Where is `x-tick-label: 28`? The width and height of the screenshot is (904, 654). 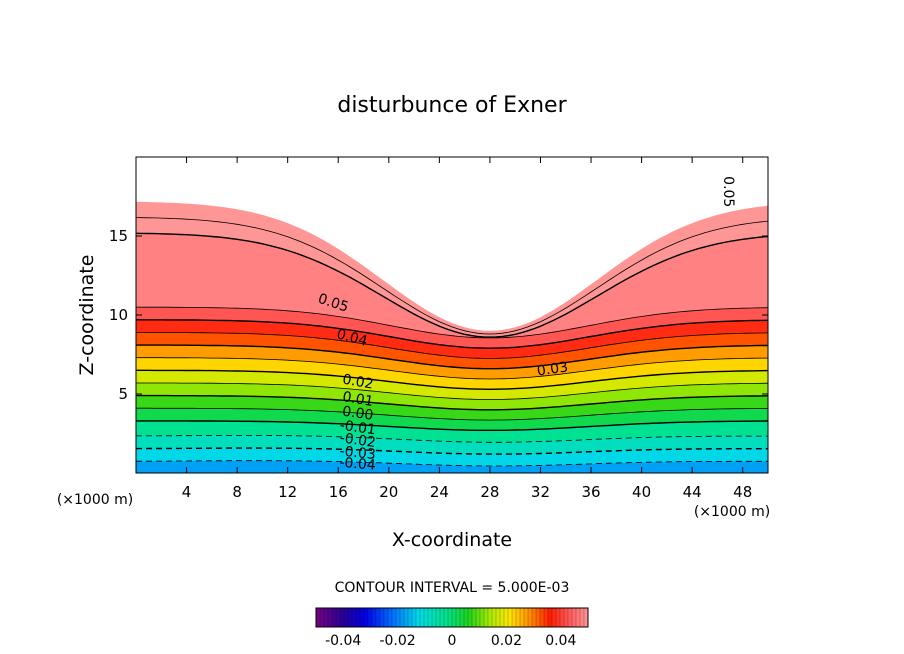
x-tick-label: 28 is located at coordinates (489, 492).